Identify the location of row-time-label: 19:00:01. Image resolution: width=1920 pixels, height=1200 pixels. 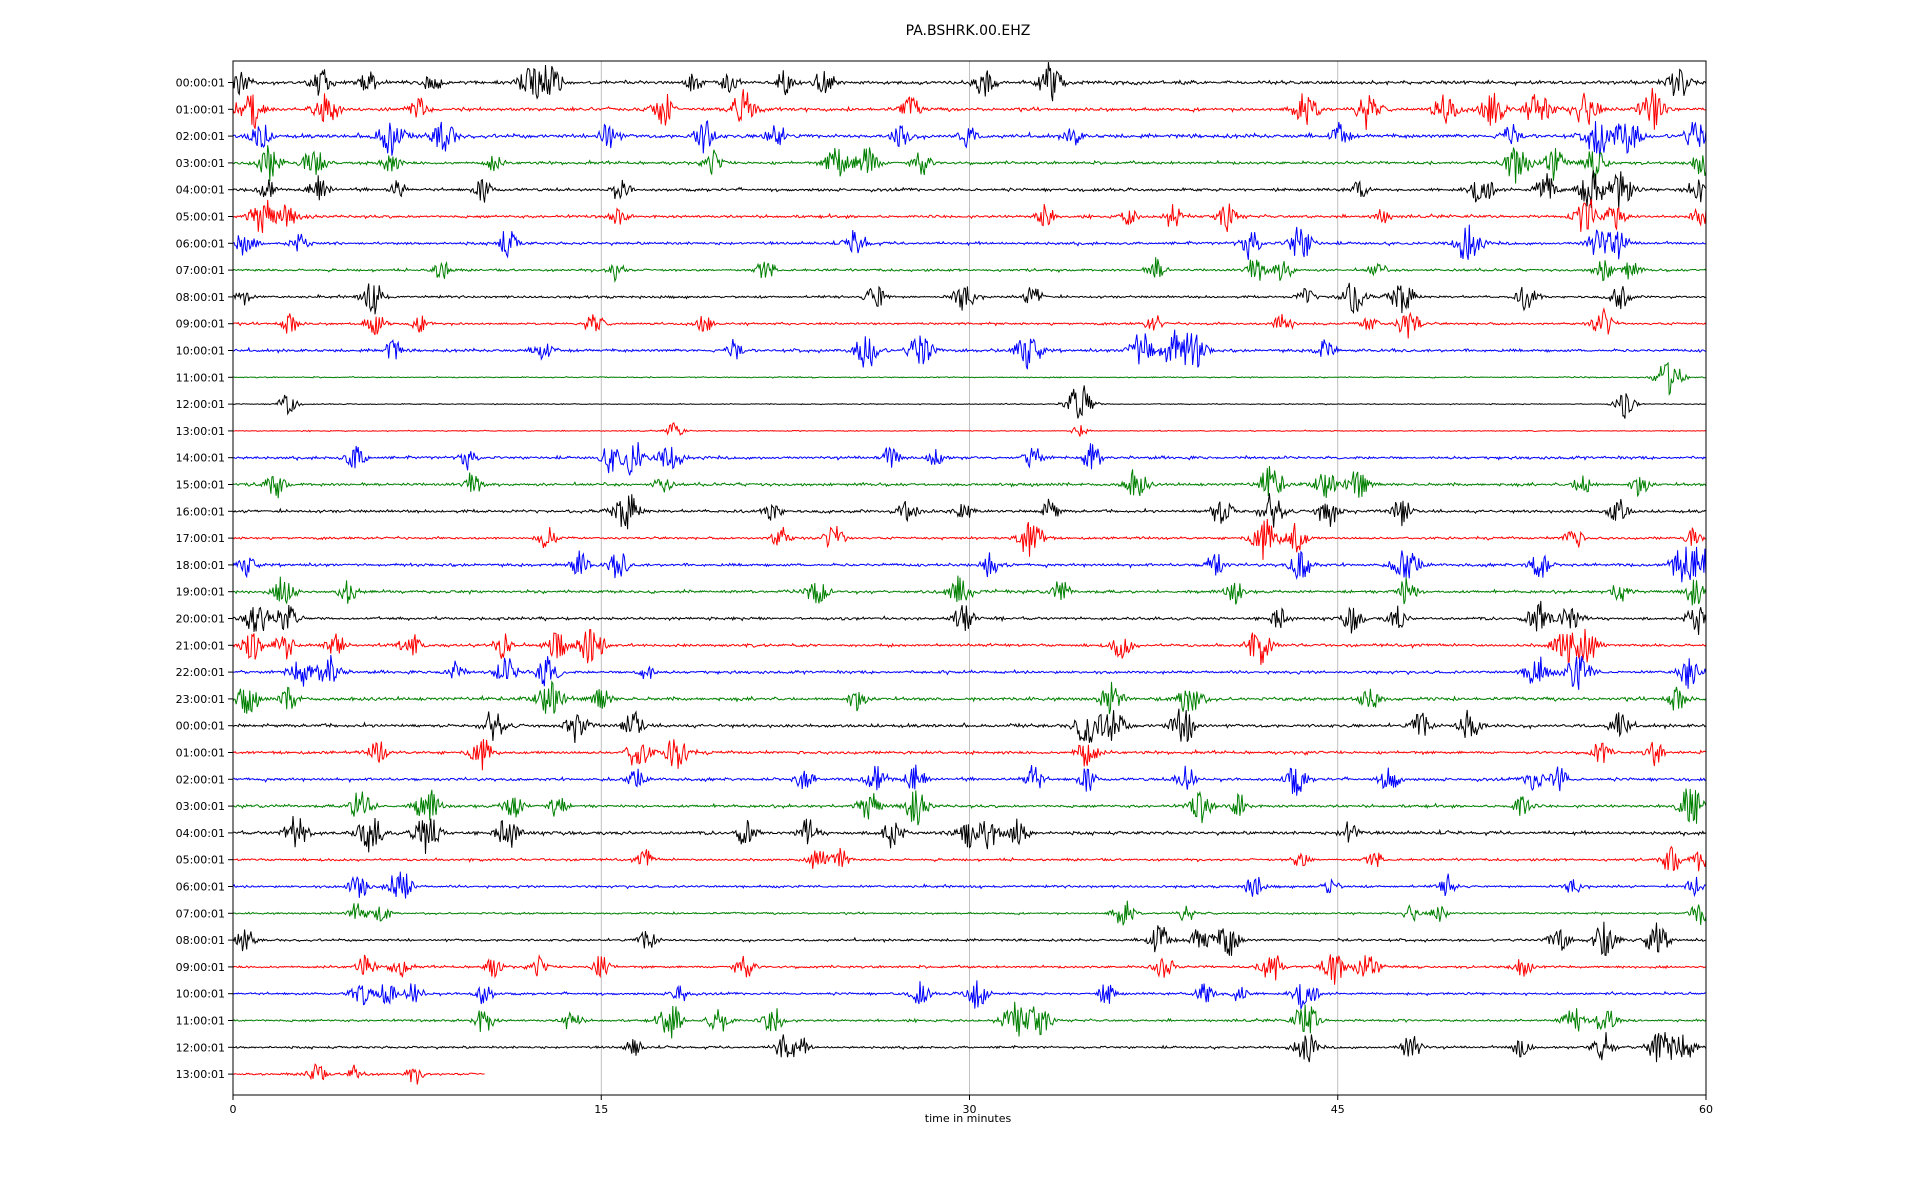
(200, 592).